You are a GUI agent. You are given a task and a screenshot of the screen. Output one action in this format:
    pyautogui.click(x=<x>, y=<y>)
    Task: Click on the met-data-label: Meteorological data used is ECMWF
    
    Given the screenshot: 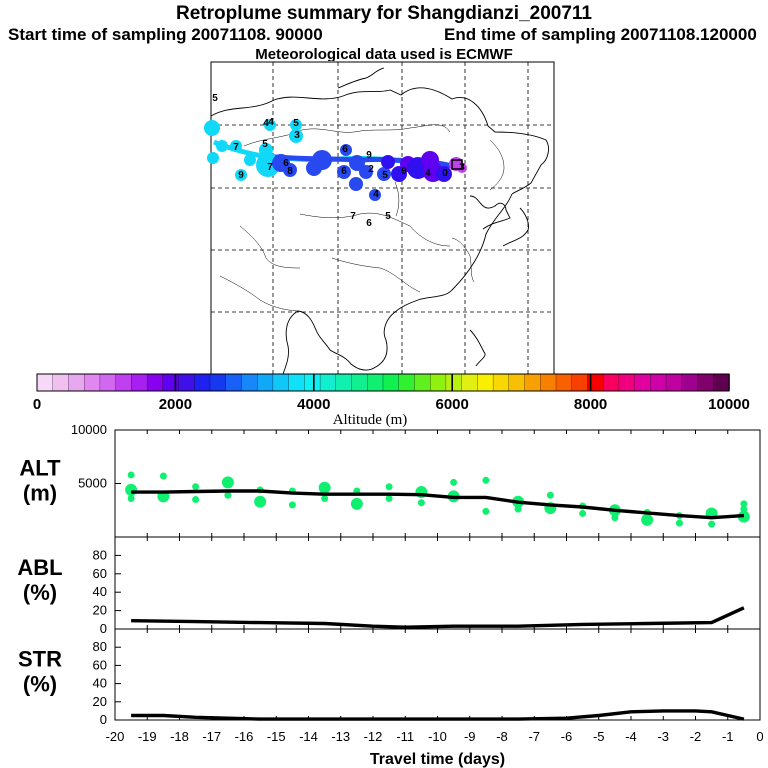 What is the action you would take?
    pyautogui.click(x=384, y=54)
    